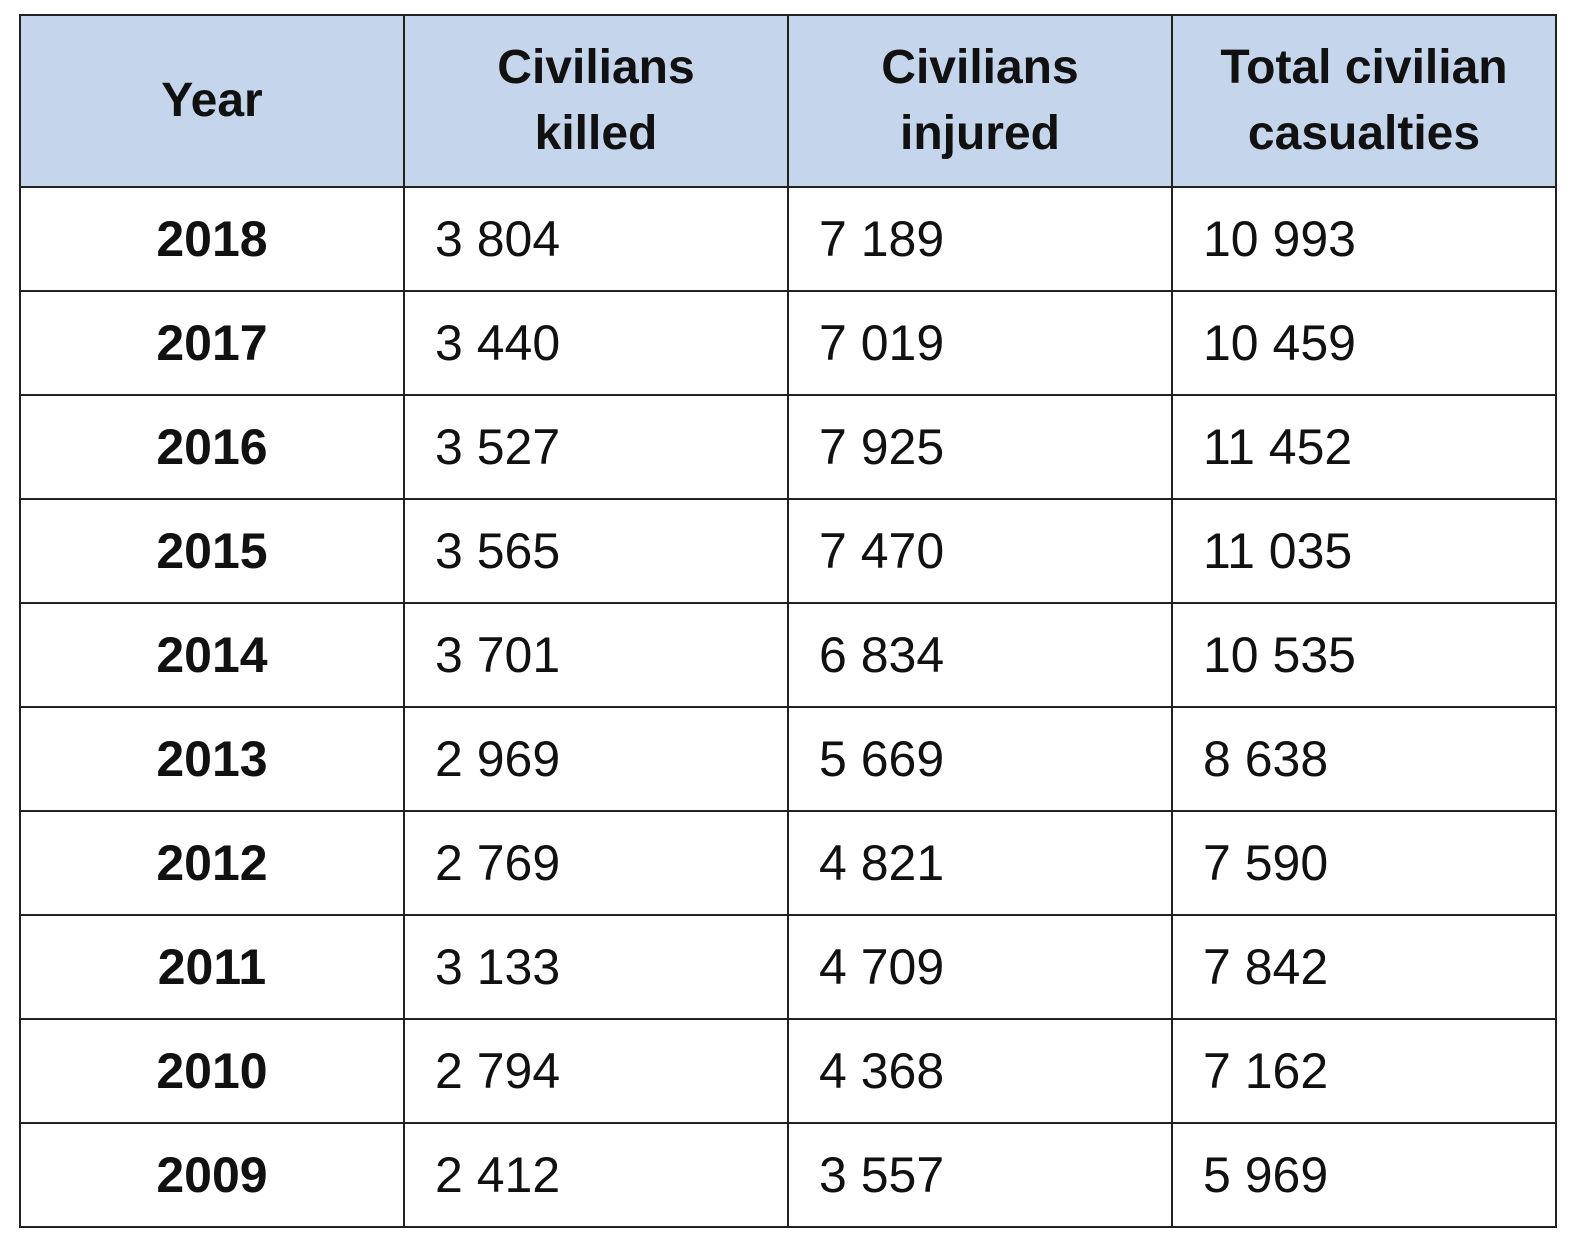 The image size is (1586, 1260). I want to click on injured-cell: 4 709, so click(980, 967).